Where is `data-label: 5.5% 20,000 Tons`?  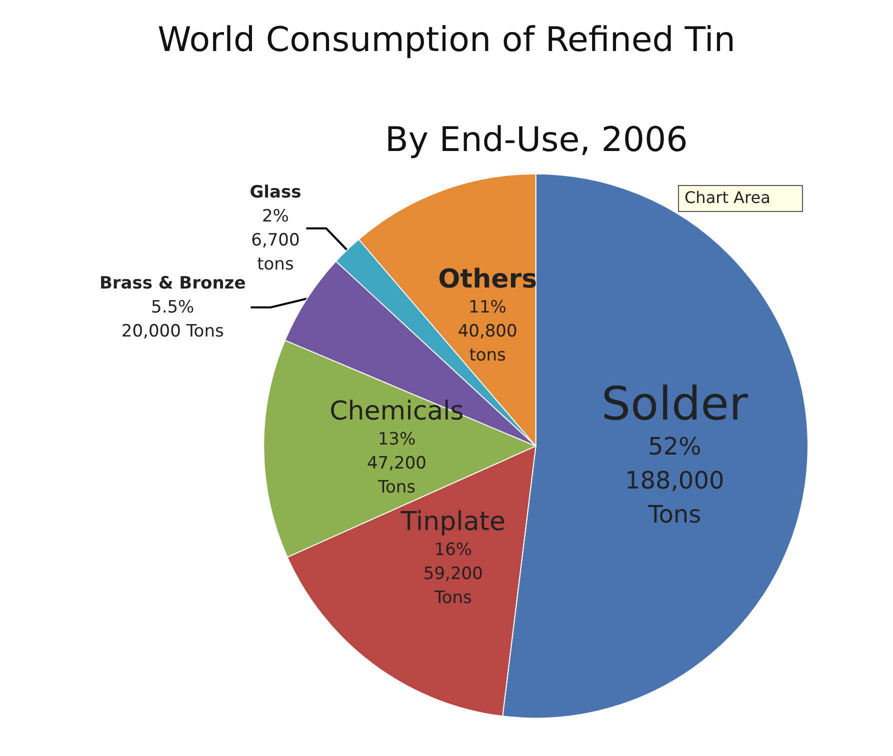 data-label: 5.5% 20,000 Tons is located at coordinates (172, 319).